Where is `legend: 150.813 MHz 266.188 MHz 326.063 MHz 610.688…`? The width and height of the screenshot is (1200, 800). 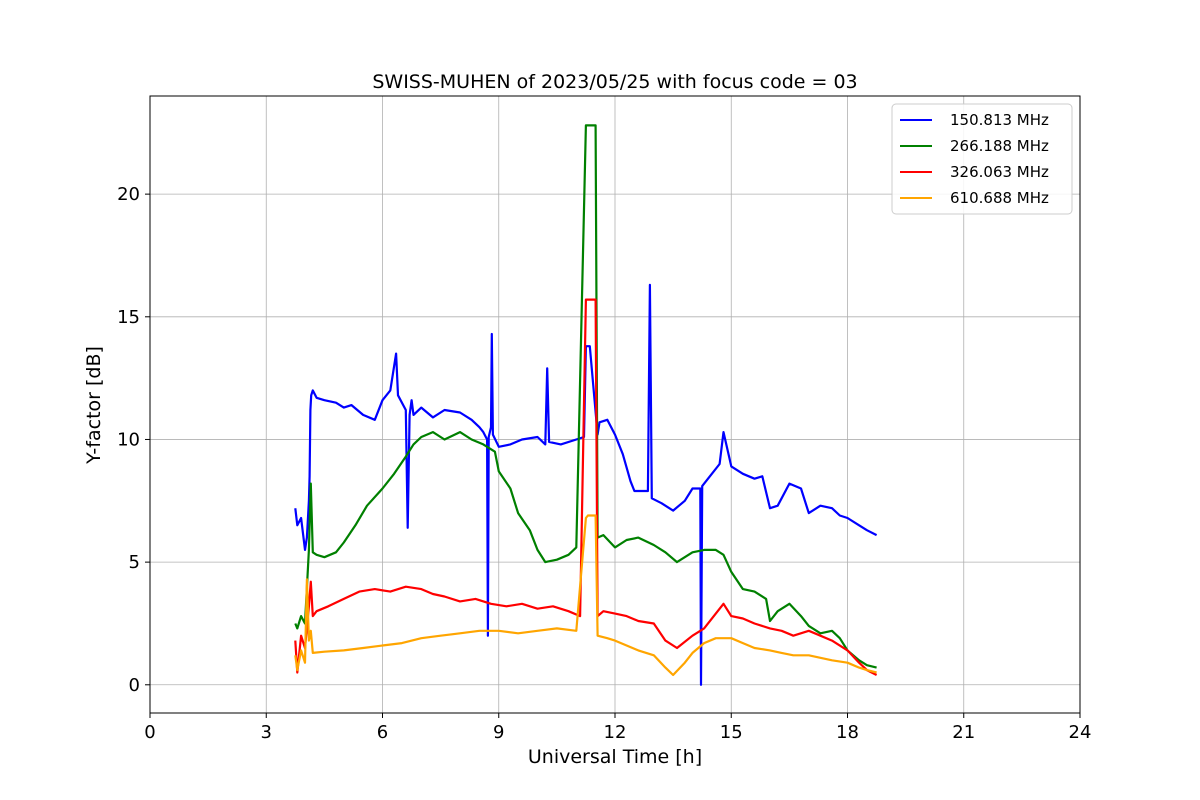
legend: 150.813 MHz 266.188 MHz 326.063 MHz 610.688… is located at coordinates (982, 159).